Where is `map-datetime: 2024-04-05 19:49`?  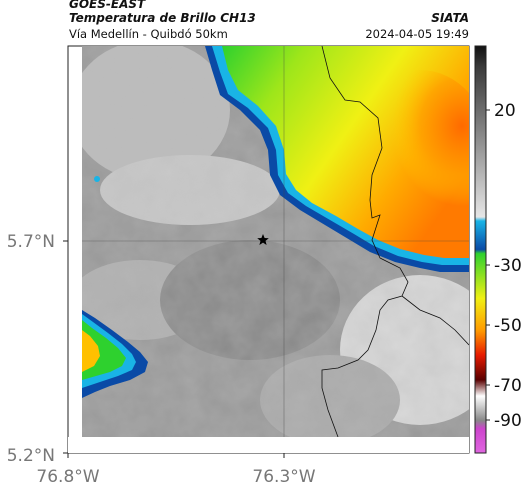
map-datetime: 2024-04-05 19:49 is located at coordinates (417, 34).